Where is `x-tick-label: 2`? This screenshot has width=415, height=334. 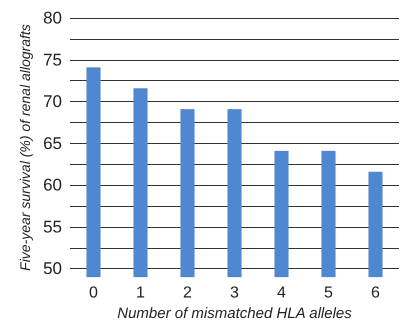 x-tick-label: 2 is located at coordinates (187, 293).